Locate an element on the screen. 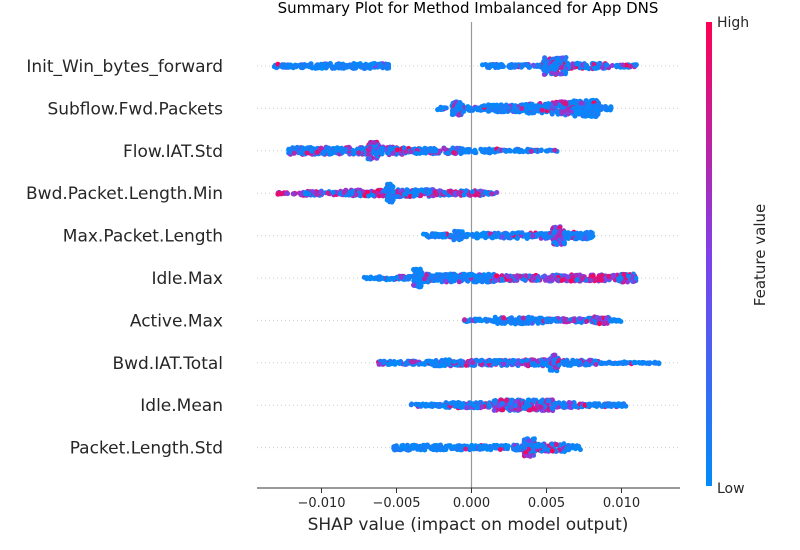 This screenshot has height=550, width=800. feature-label: Max.Packet.Length is located at coordinates (143, 237).